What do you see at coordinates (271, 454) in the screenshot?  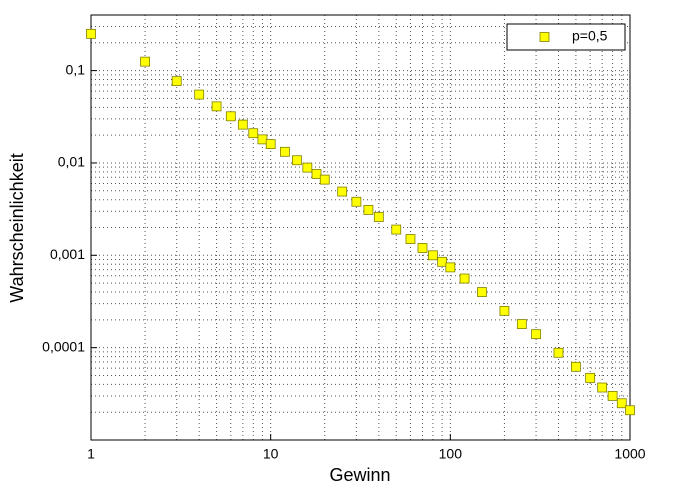 I see `x-tick-label: 10` at bounding box center [271, 454].